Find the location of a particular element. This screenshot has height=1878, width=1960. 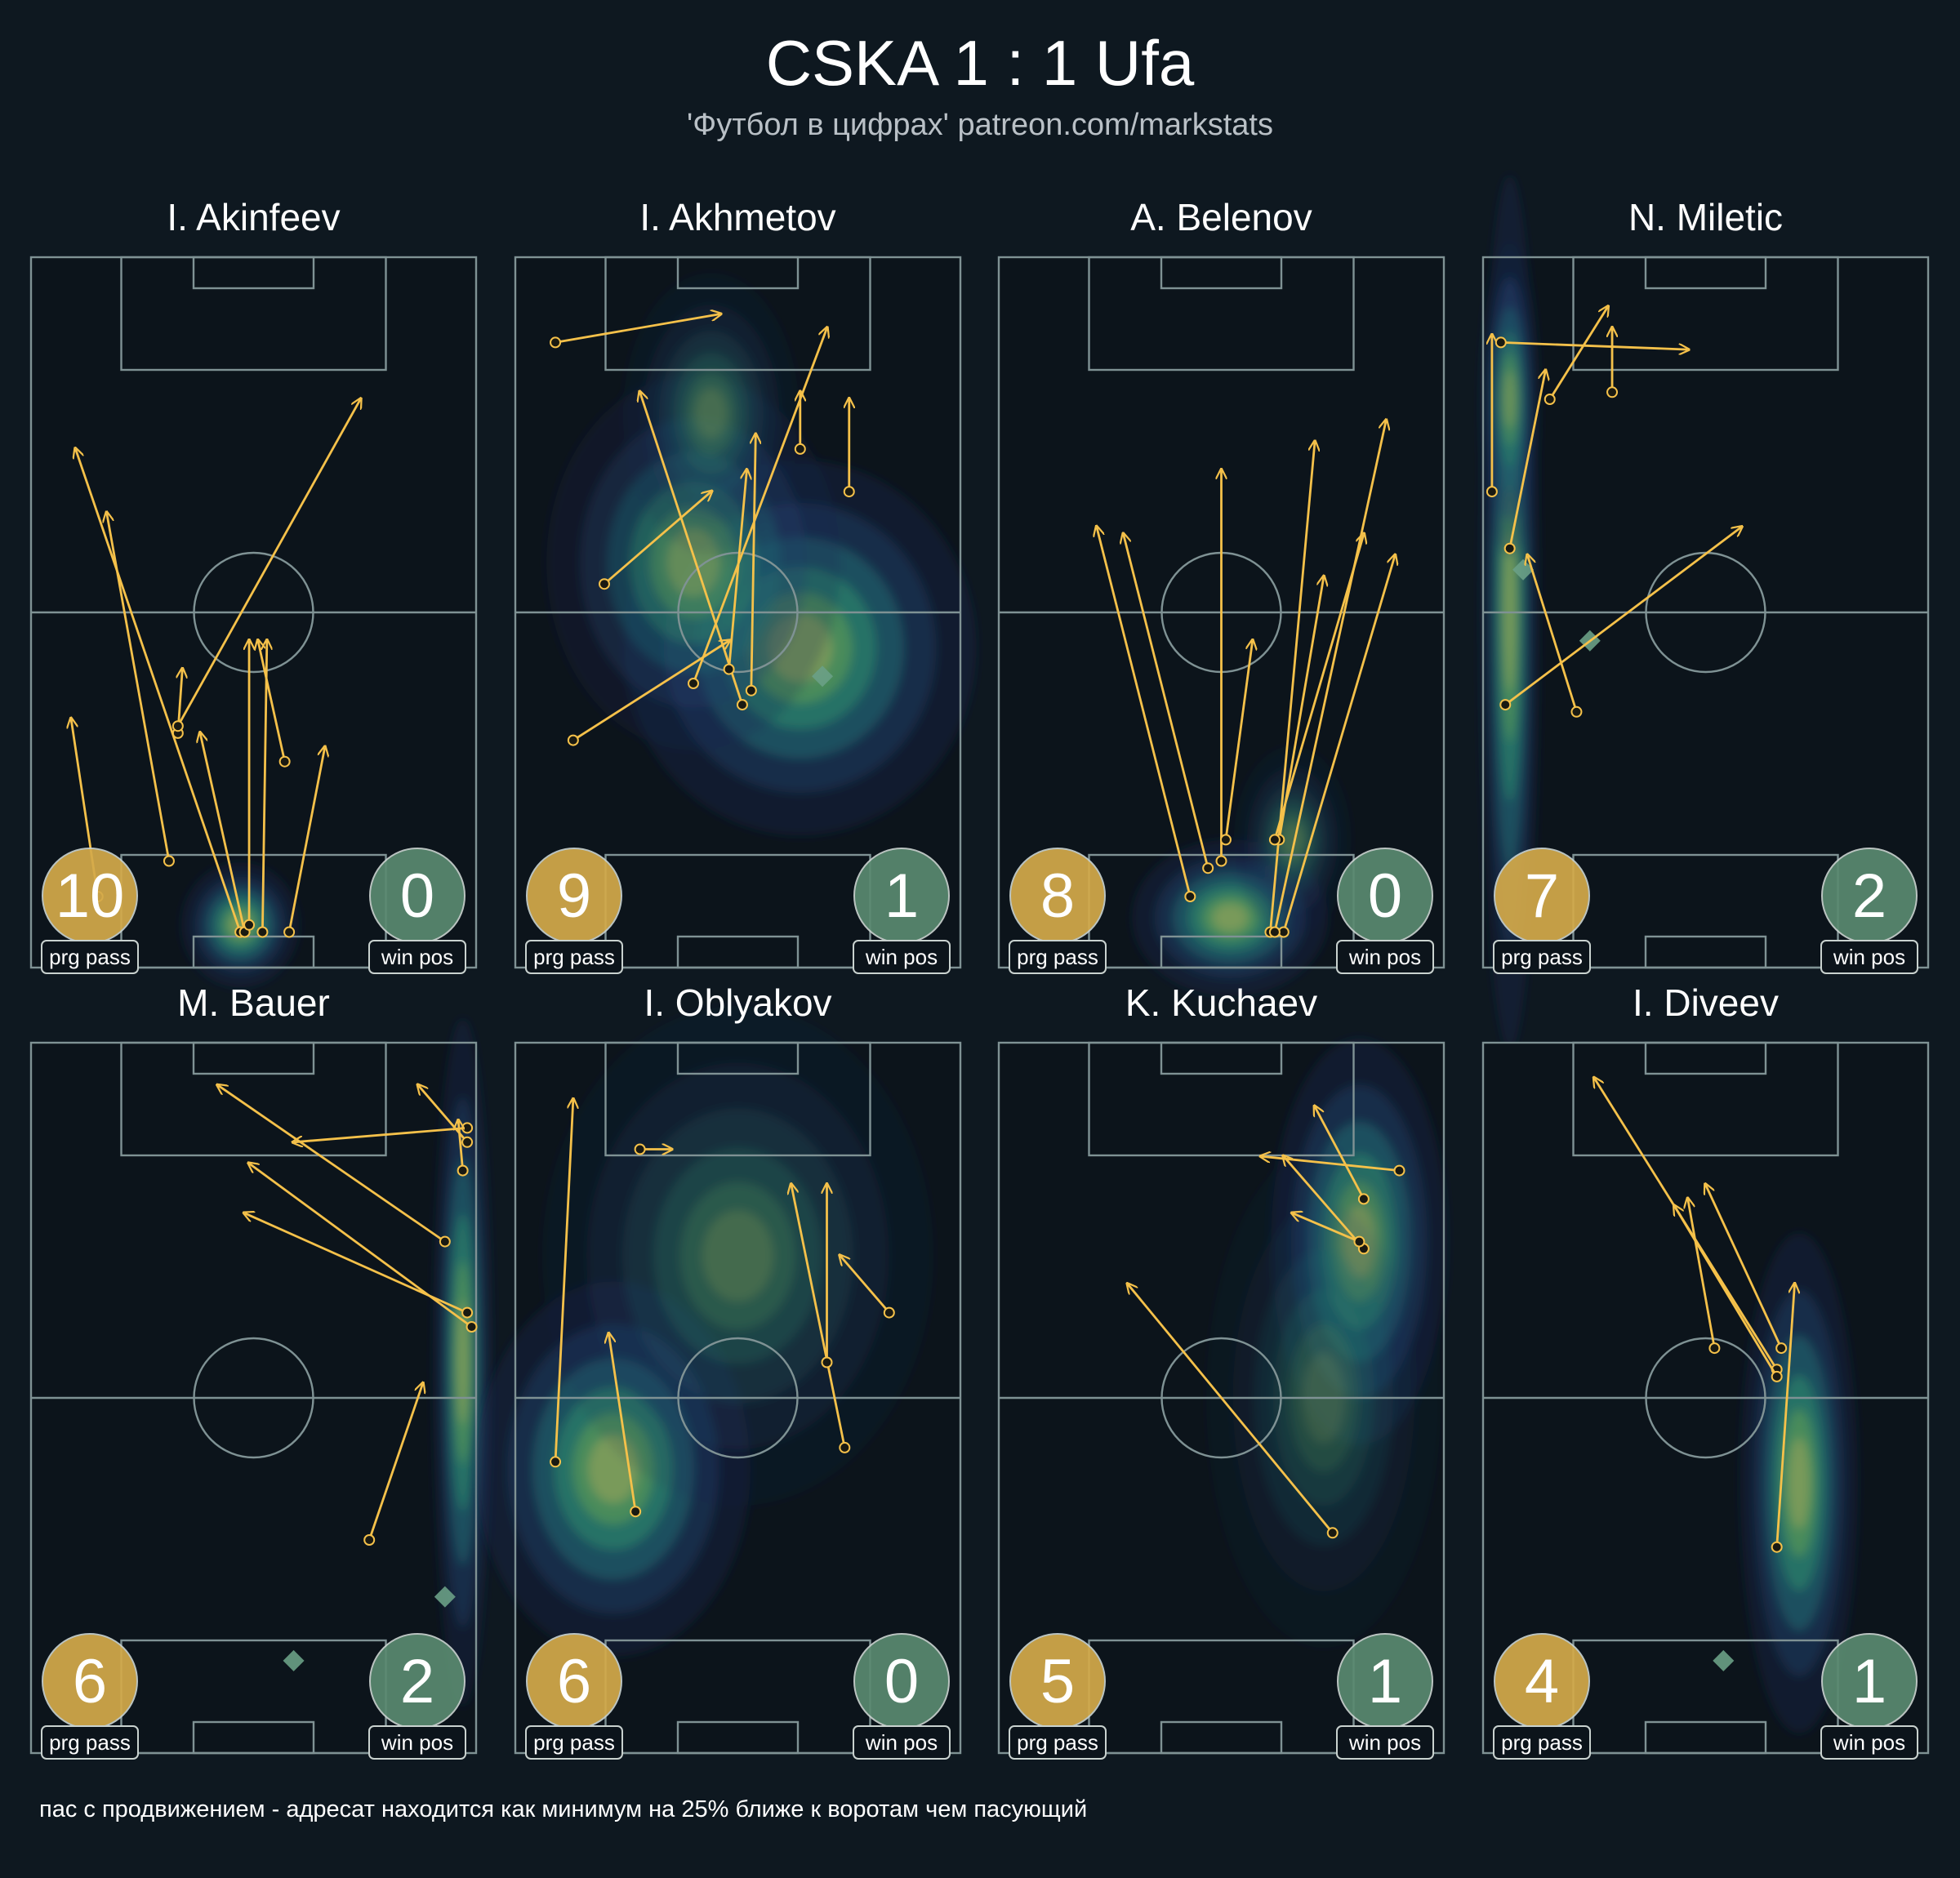

chart-title: CSKA 1 : 1 Ufa is located at coordinates (980, 63).